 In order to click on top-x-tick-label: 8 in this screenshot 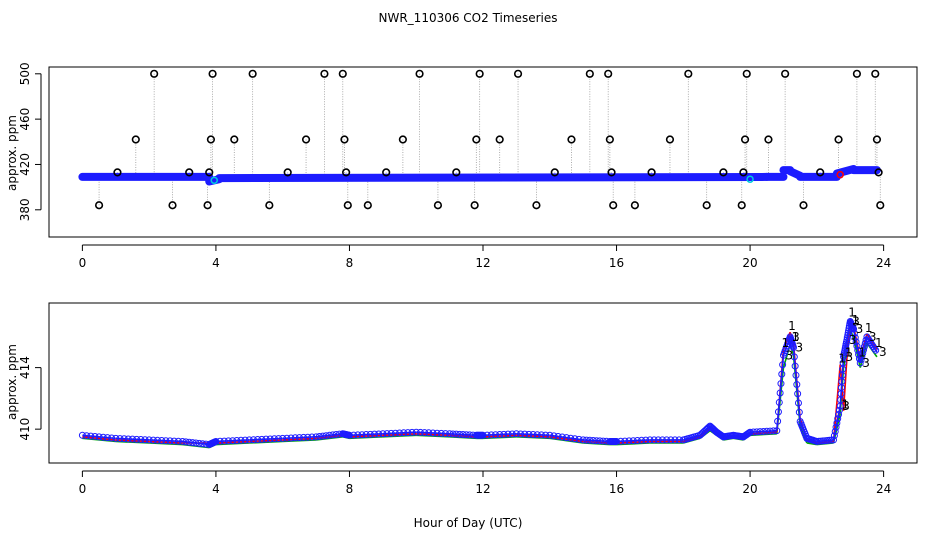, I will do `click(350, 263)`.